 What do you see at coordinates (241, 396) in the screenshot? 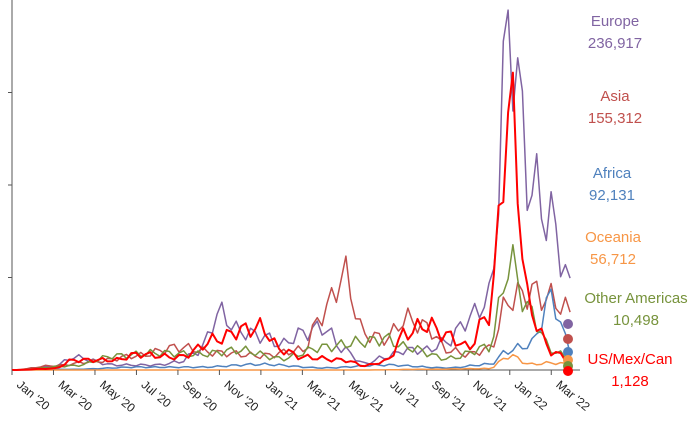
I see `x-tick-label: Nov '20` at bounding box center [241, 396].